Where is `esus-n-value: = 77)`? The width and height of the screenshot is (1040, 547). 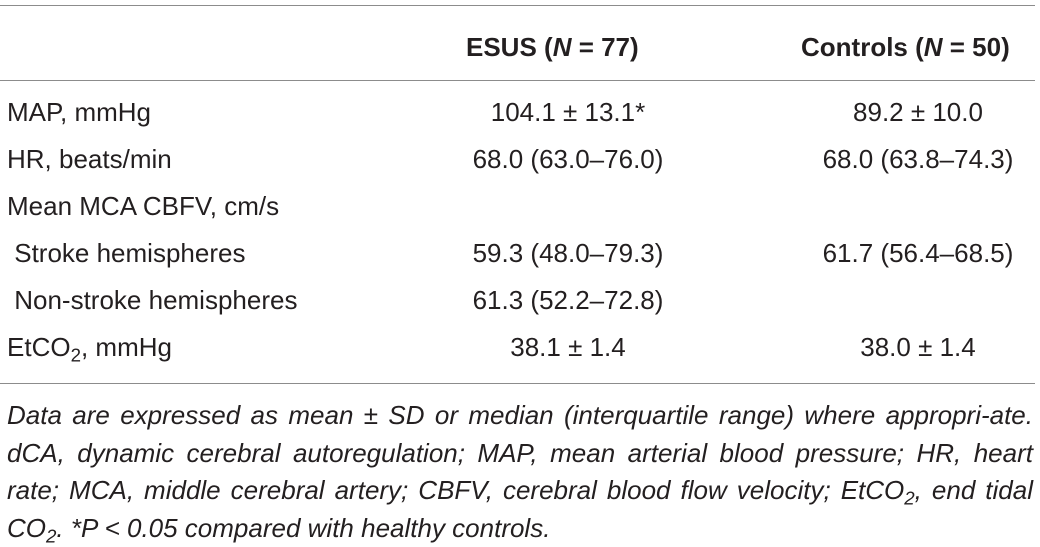 esus-n-value: = 77) is located at coordinates (605, 47).